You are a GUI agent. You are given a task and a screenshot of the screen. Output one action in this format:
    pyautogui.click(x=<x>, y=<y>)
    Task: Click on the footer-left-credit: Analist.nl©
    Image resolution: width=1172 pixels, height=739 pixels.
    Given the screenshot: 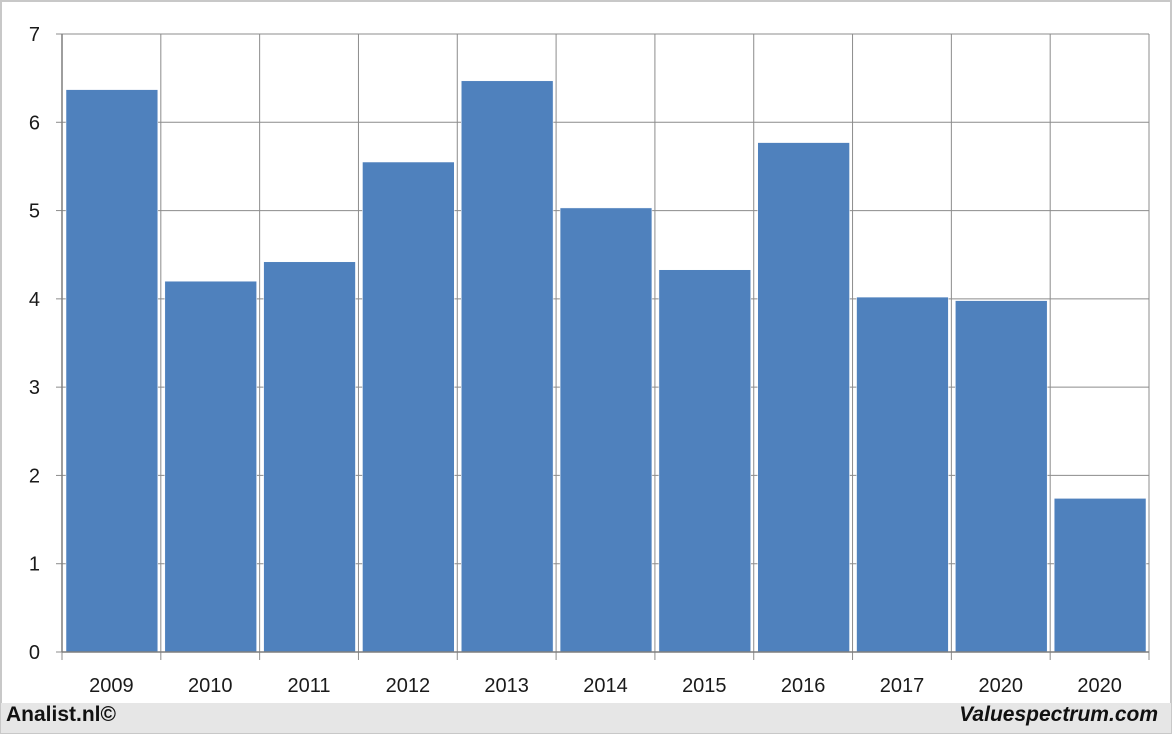 What is the action you would take?
    pyautogui.click(x=61, y=714)
    